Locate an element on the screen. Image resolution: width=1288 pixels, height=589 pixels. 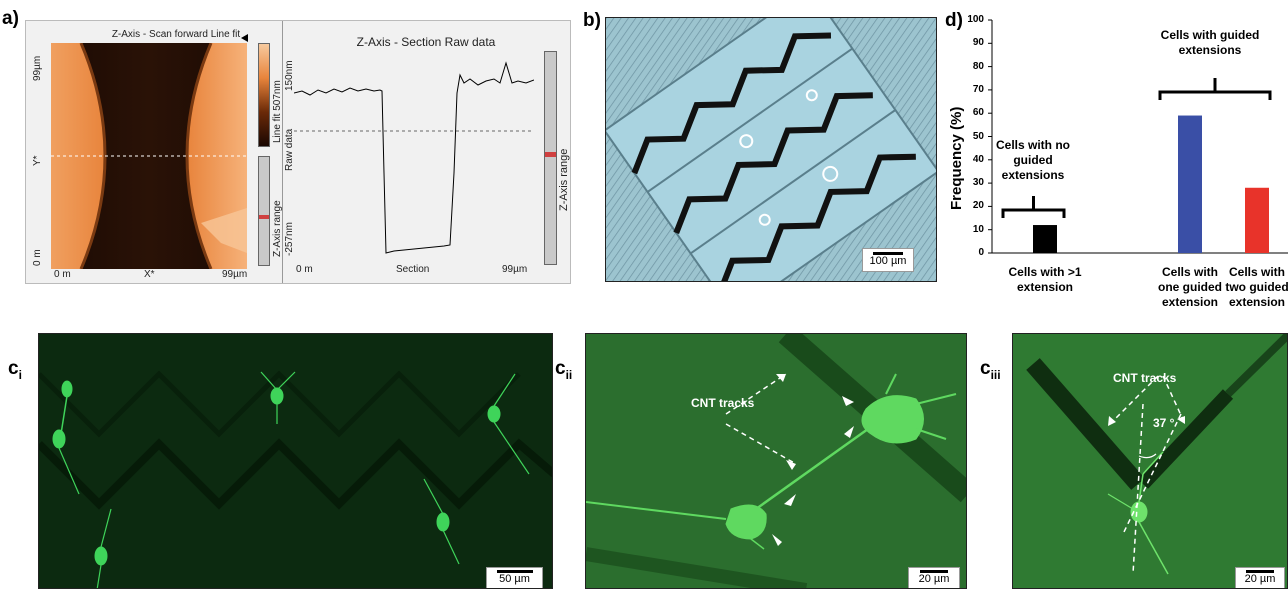
afm-section-x-left: 0 m is located at coordinates (304, 269).